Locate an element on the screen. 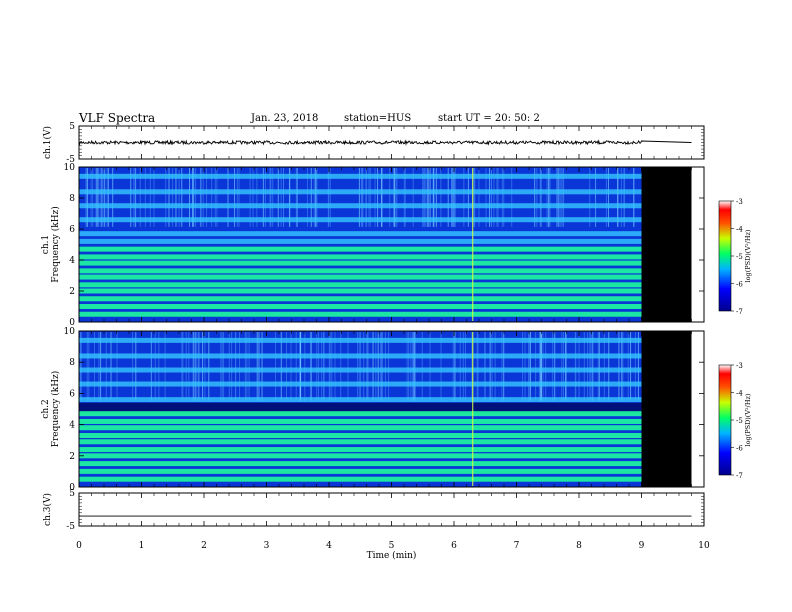 The image size is (792, 612). x-tick-label: 0 is located at coordinates (79, 546).